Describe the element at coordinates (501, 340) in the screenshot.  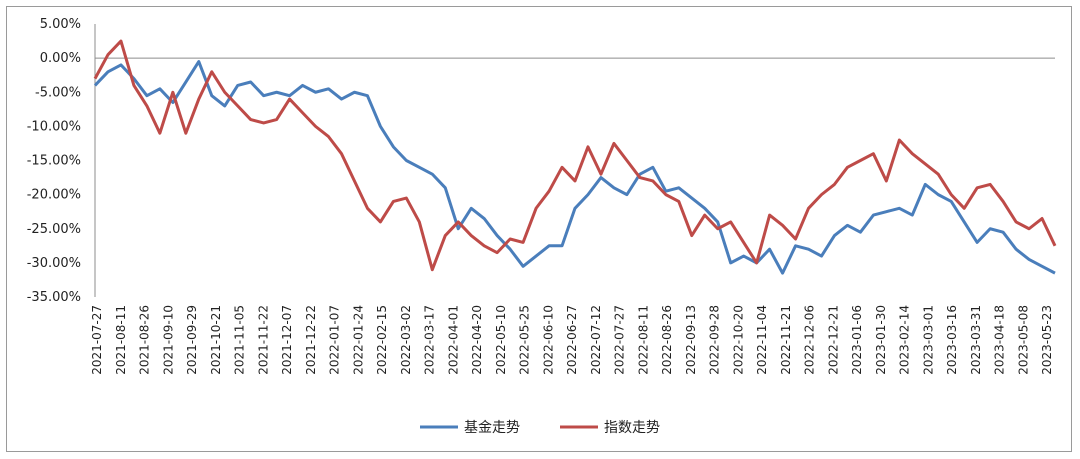
I see `x-tick-label: 2022-05-10` at that location.